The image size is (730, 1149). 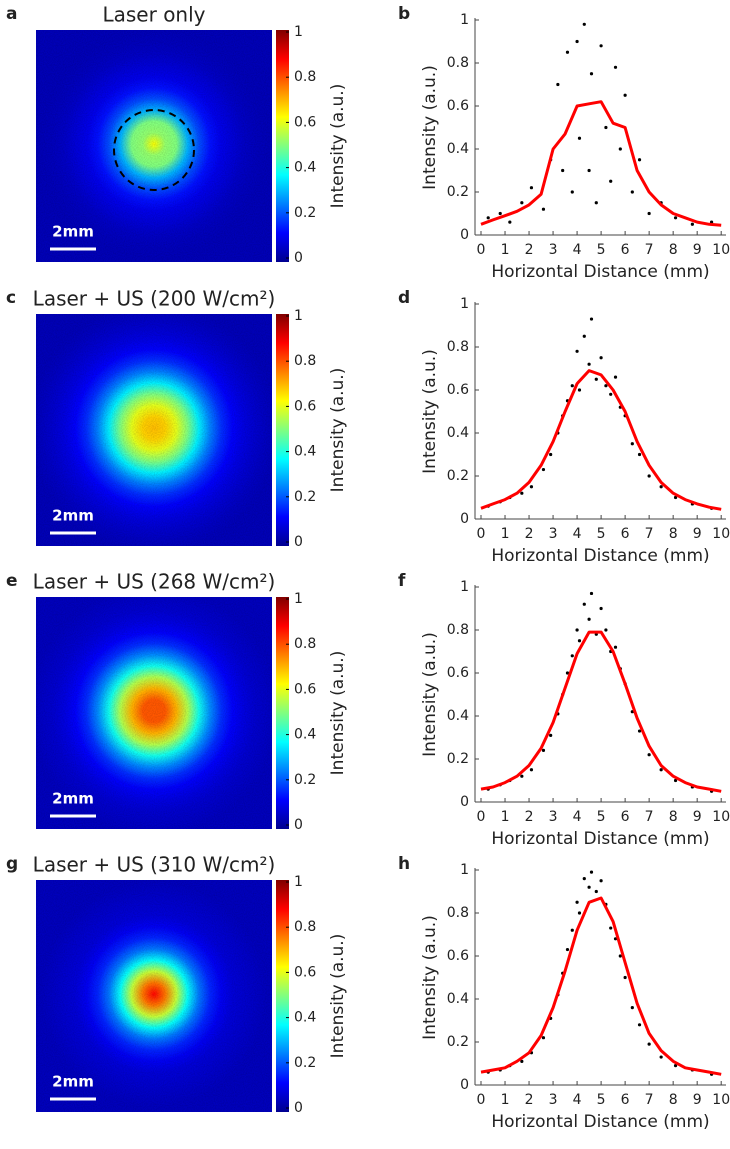 What do you see at coordinates (404, 14) in the screenshot?
I see `panel-label: b` at bounding box center [404, 14].